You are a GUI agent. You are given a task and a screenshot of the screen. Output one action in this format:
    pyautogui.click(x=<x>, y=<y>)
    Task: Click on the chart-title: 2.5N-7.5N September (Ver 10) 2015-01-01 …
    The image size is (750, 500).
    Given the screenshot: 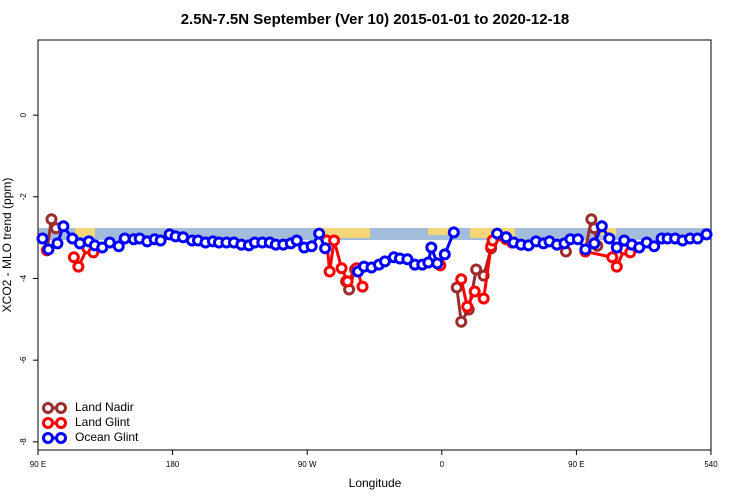 What is the action you would take?
    pyautogui.click(x=375, y=19)
    